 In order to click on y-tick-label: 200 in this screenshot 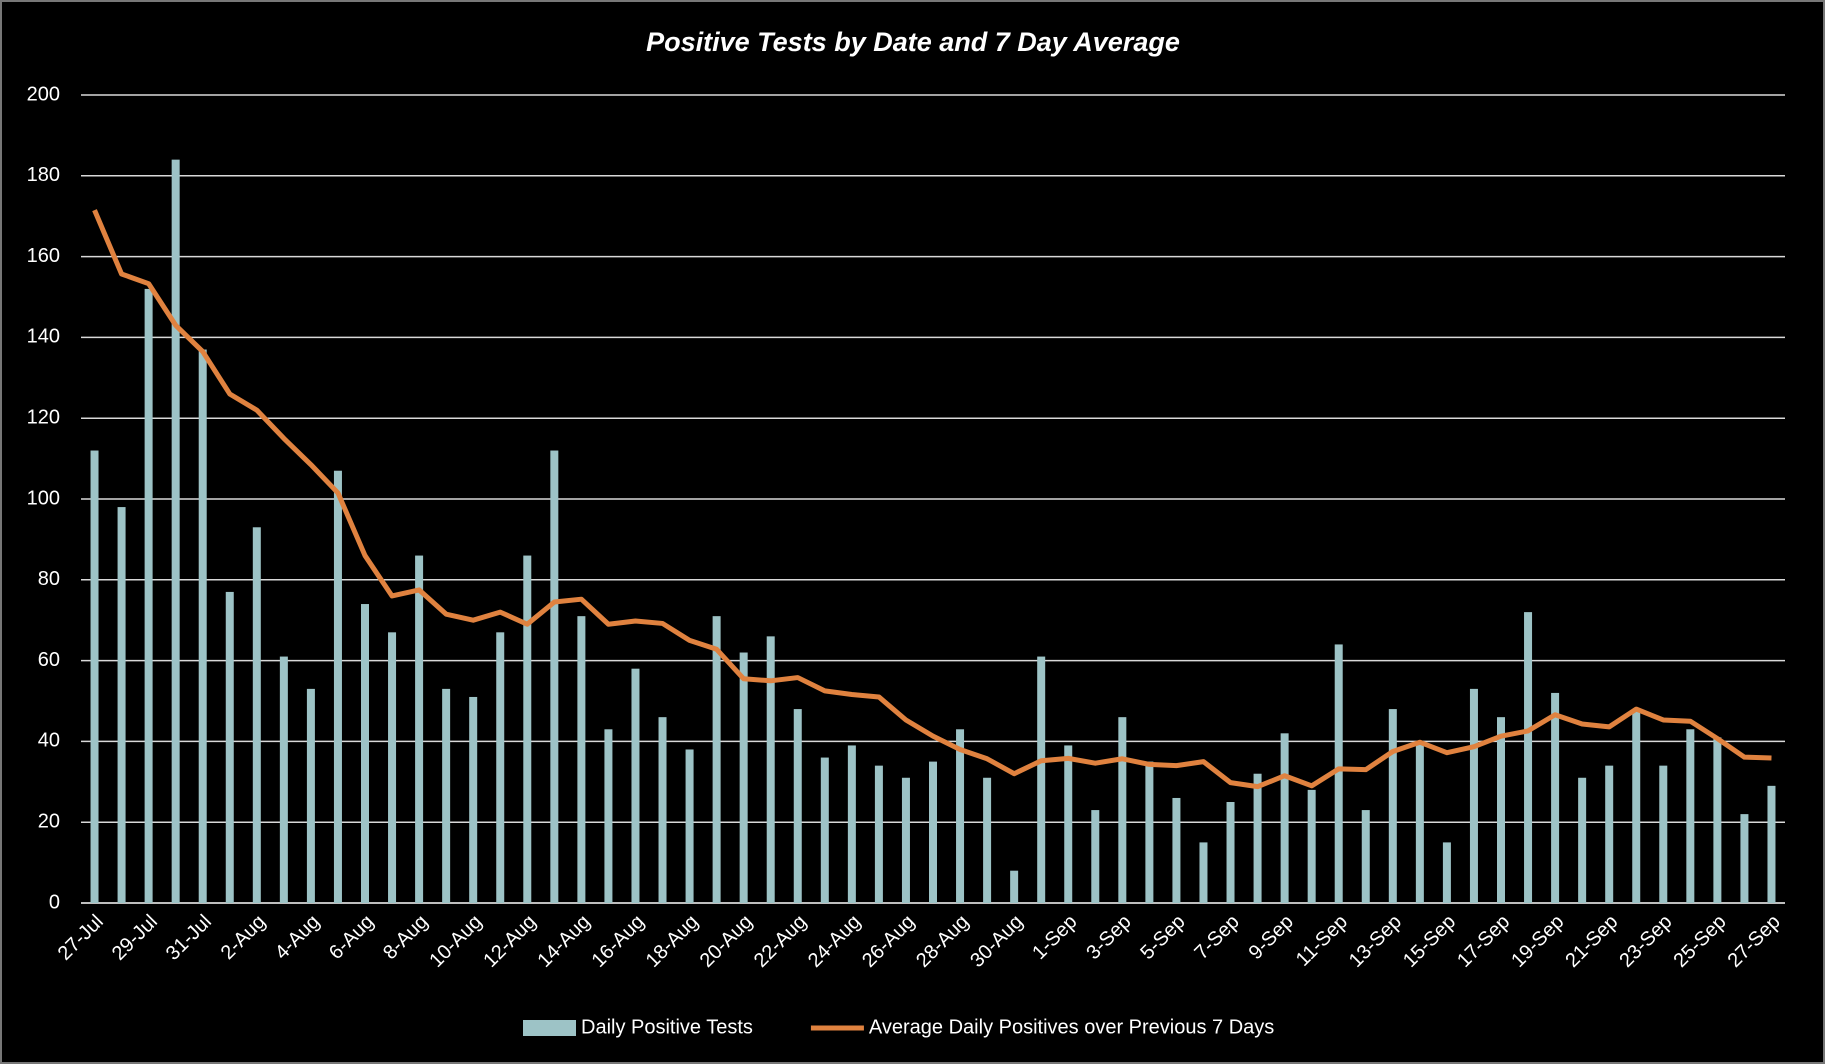, I will do `click(43, 94)`.